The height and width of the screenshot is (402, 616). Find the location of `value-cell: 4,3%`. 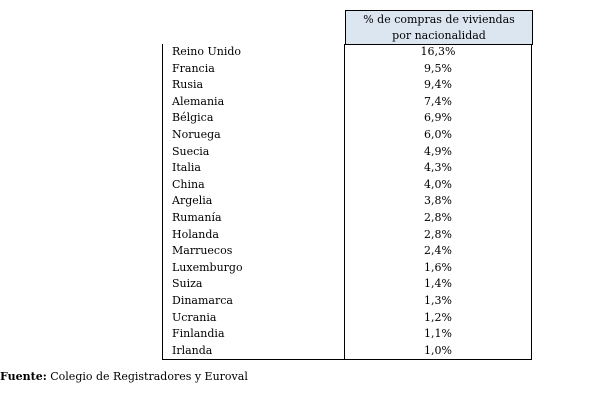

value-cell: 4,3% is located at coordinates (438, 168).